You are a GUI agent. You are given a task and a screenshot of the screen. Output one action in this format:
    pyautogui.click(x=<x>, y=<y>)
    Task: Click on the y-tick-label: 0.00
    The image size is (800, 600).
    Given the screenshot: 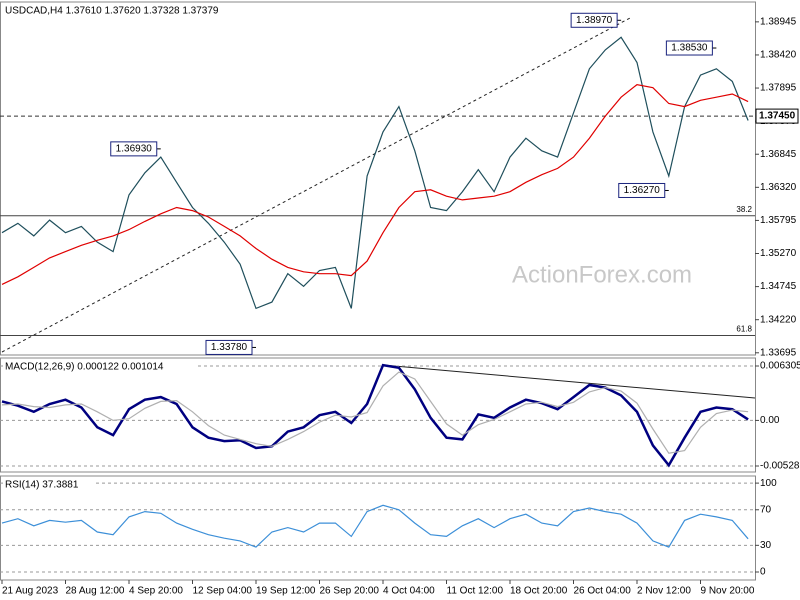 What is the action you would take?
    pyautogui.click(x=770, y=420)
    